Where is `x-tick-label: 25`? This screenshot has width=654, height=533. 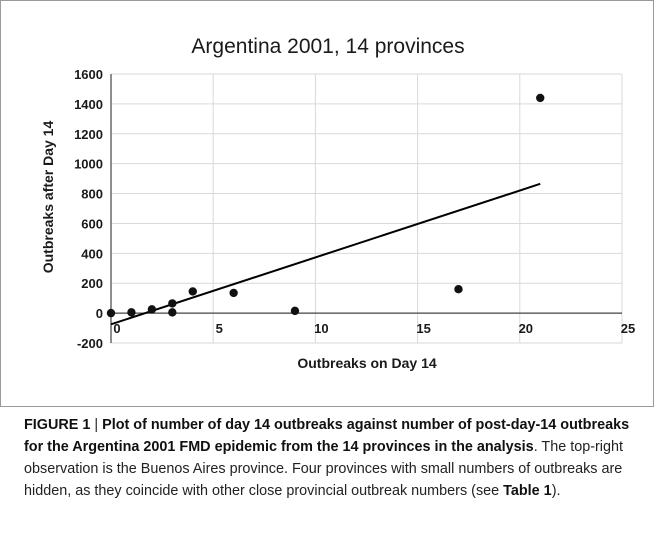
x-tick-label: 25 is located at coordinates (628, 328).